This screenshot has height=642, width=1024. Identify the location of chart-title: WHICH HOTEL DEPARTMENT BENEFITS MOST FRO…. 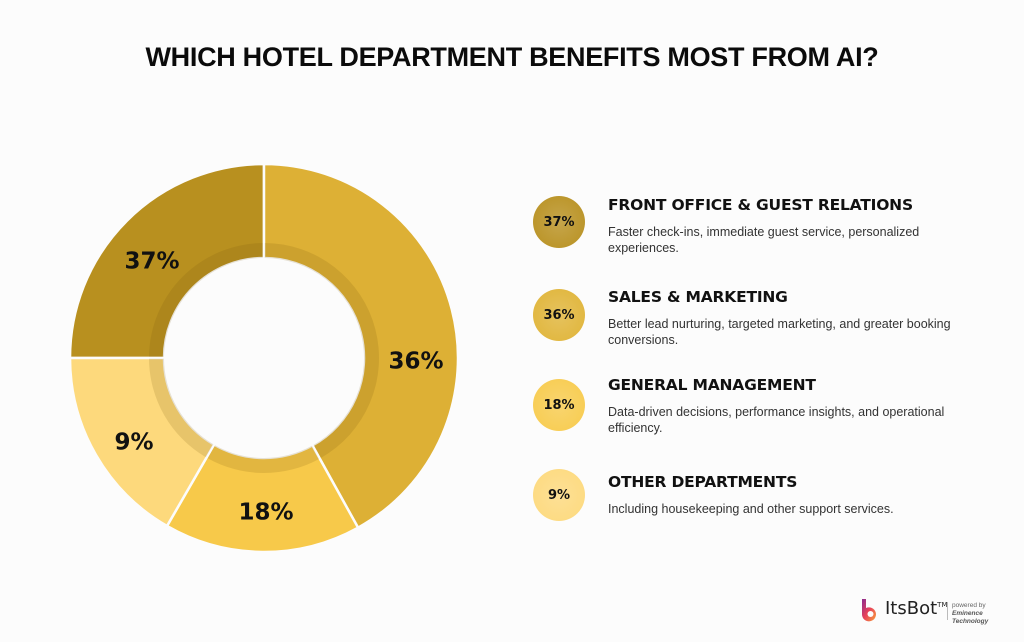
(512, 57).